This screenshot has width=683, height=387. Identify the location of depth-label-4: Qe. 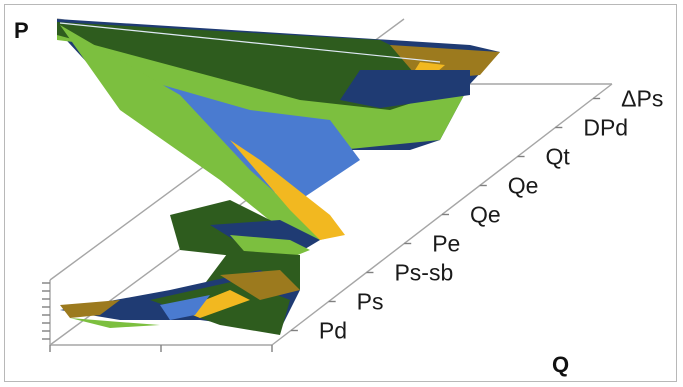
(485, 215).